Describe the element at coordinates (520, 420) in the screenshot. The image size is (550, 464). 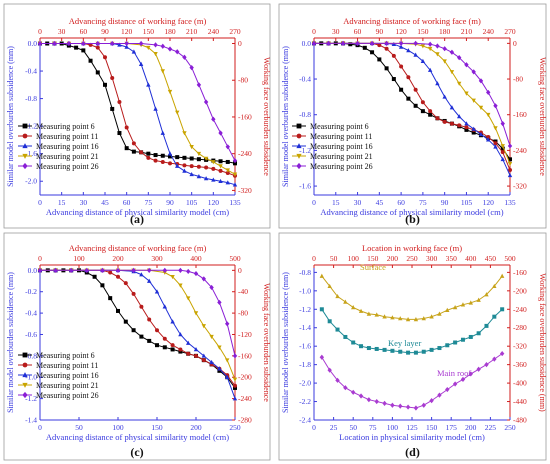
I see `y2-tick-label: -480` at that location.